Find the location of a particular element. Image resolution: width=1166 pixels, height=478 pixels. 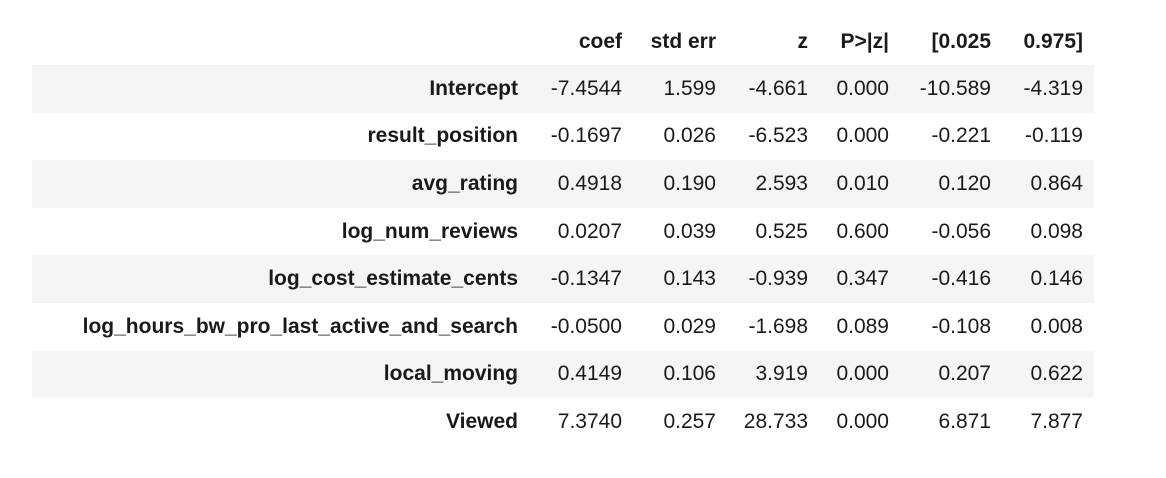

cell-ci-lower: -0.416 is located at coordinates (961, 279).